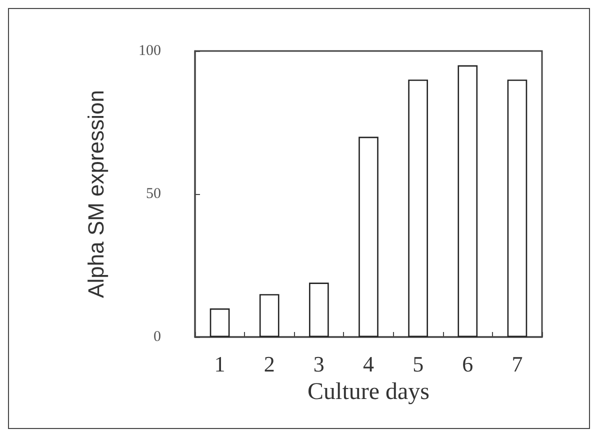 The width and height of the screenshot is (600, 437). Describe the element at coordinates (468, 364) in the screenshot. I see `x-tick-label: 6` at that location.